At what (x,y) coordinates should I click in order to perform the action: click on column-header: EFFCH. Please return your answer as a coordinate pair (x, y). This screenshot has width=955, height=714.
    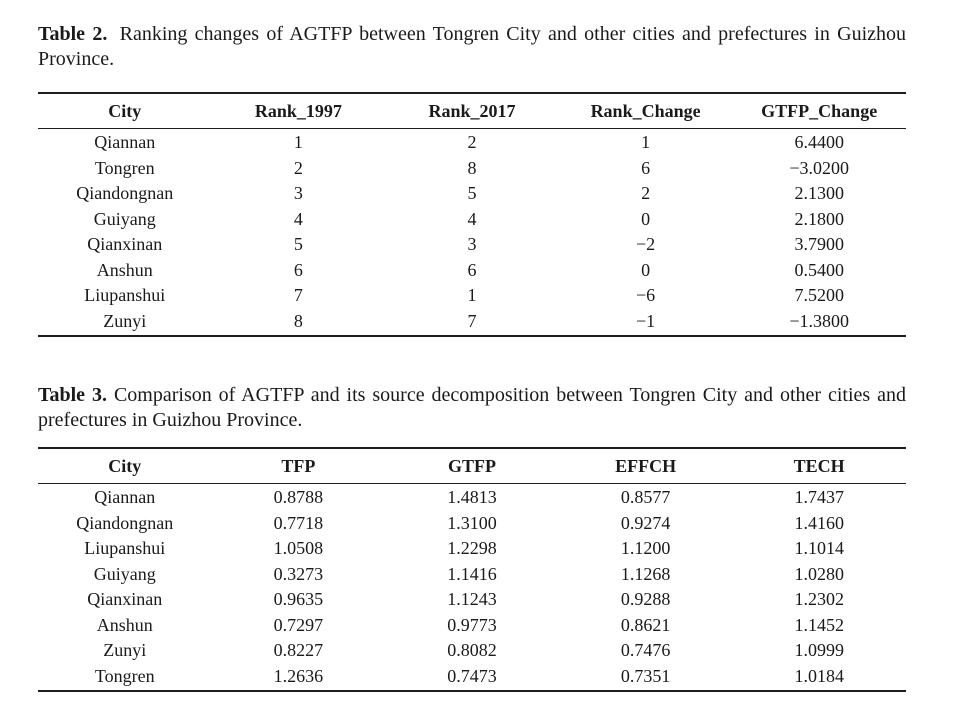
    Looking at the image, I should click on (645, 466).